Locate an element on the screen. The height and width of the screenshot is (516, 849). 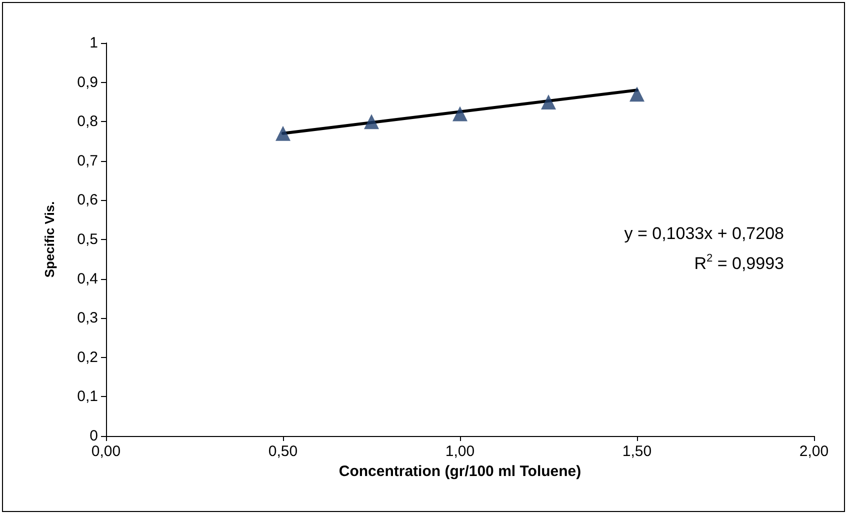
annotation: y = 0,1033x + 0,7208 is located at coordinates (704, 233).